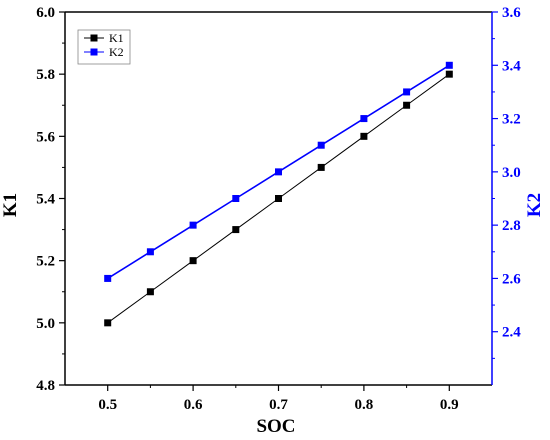 The height and width of the screenshot is (440, 550). I want to click on legend-box, so click(104, 47).